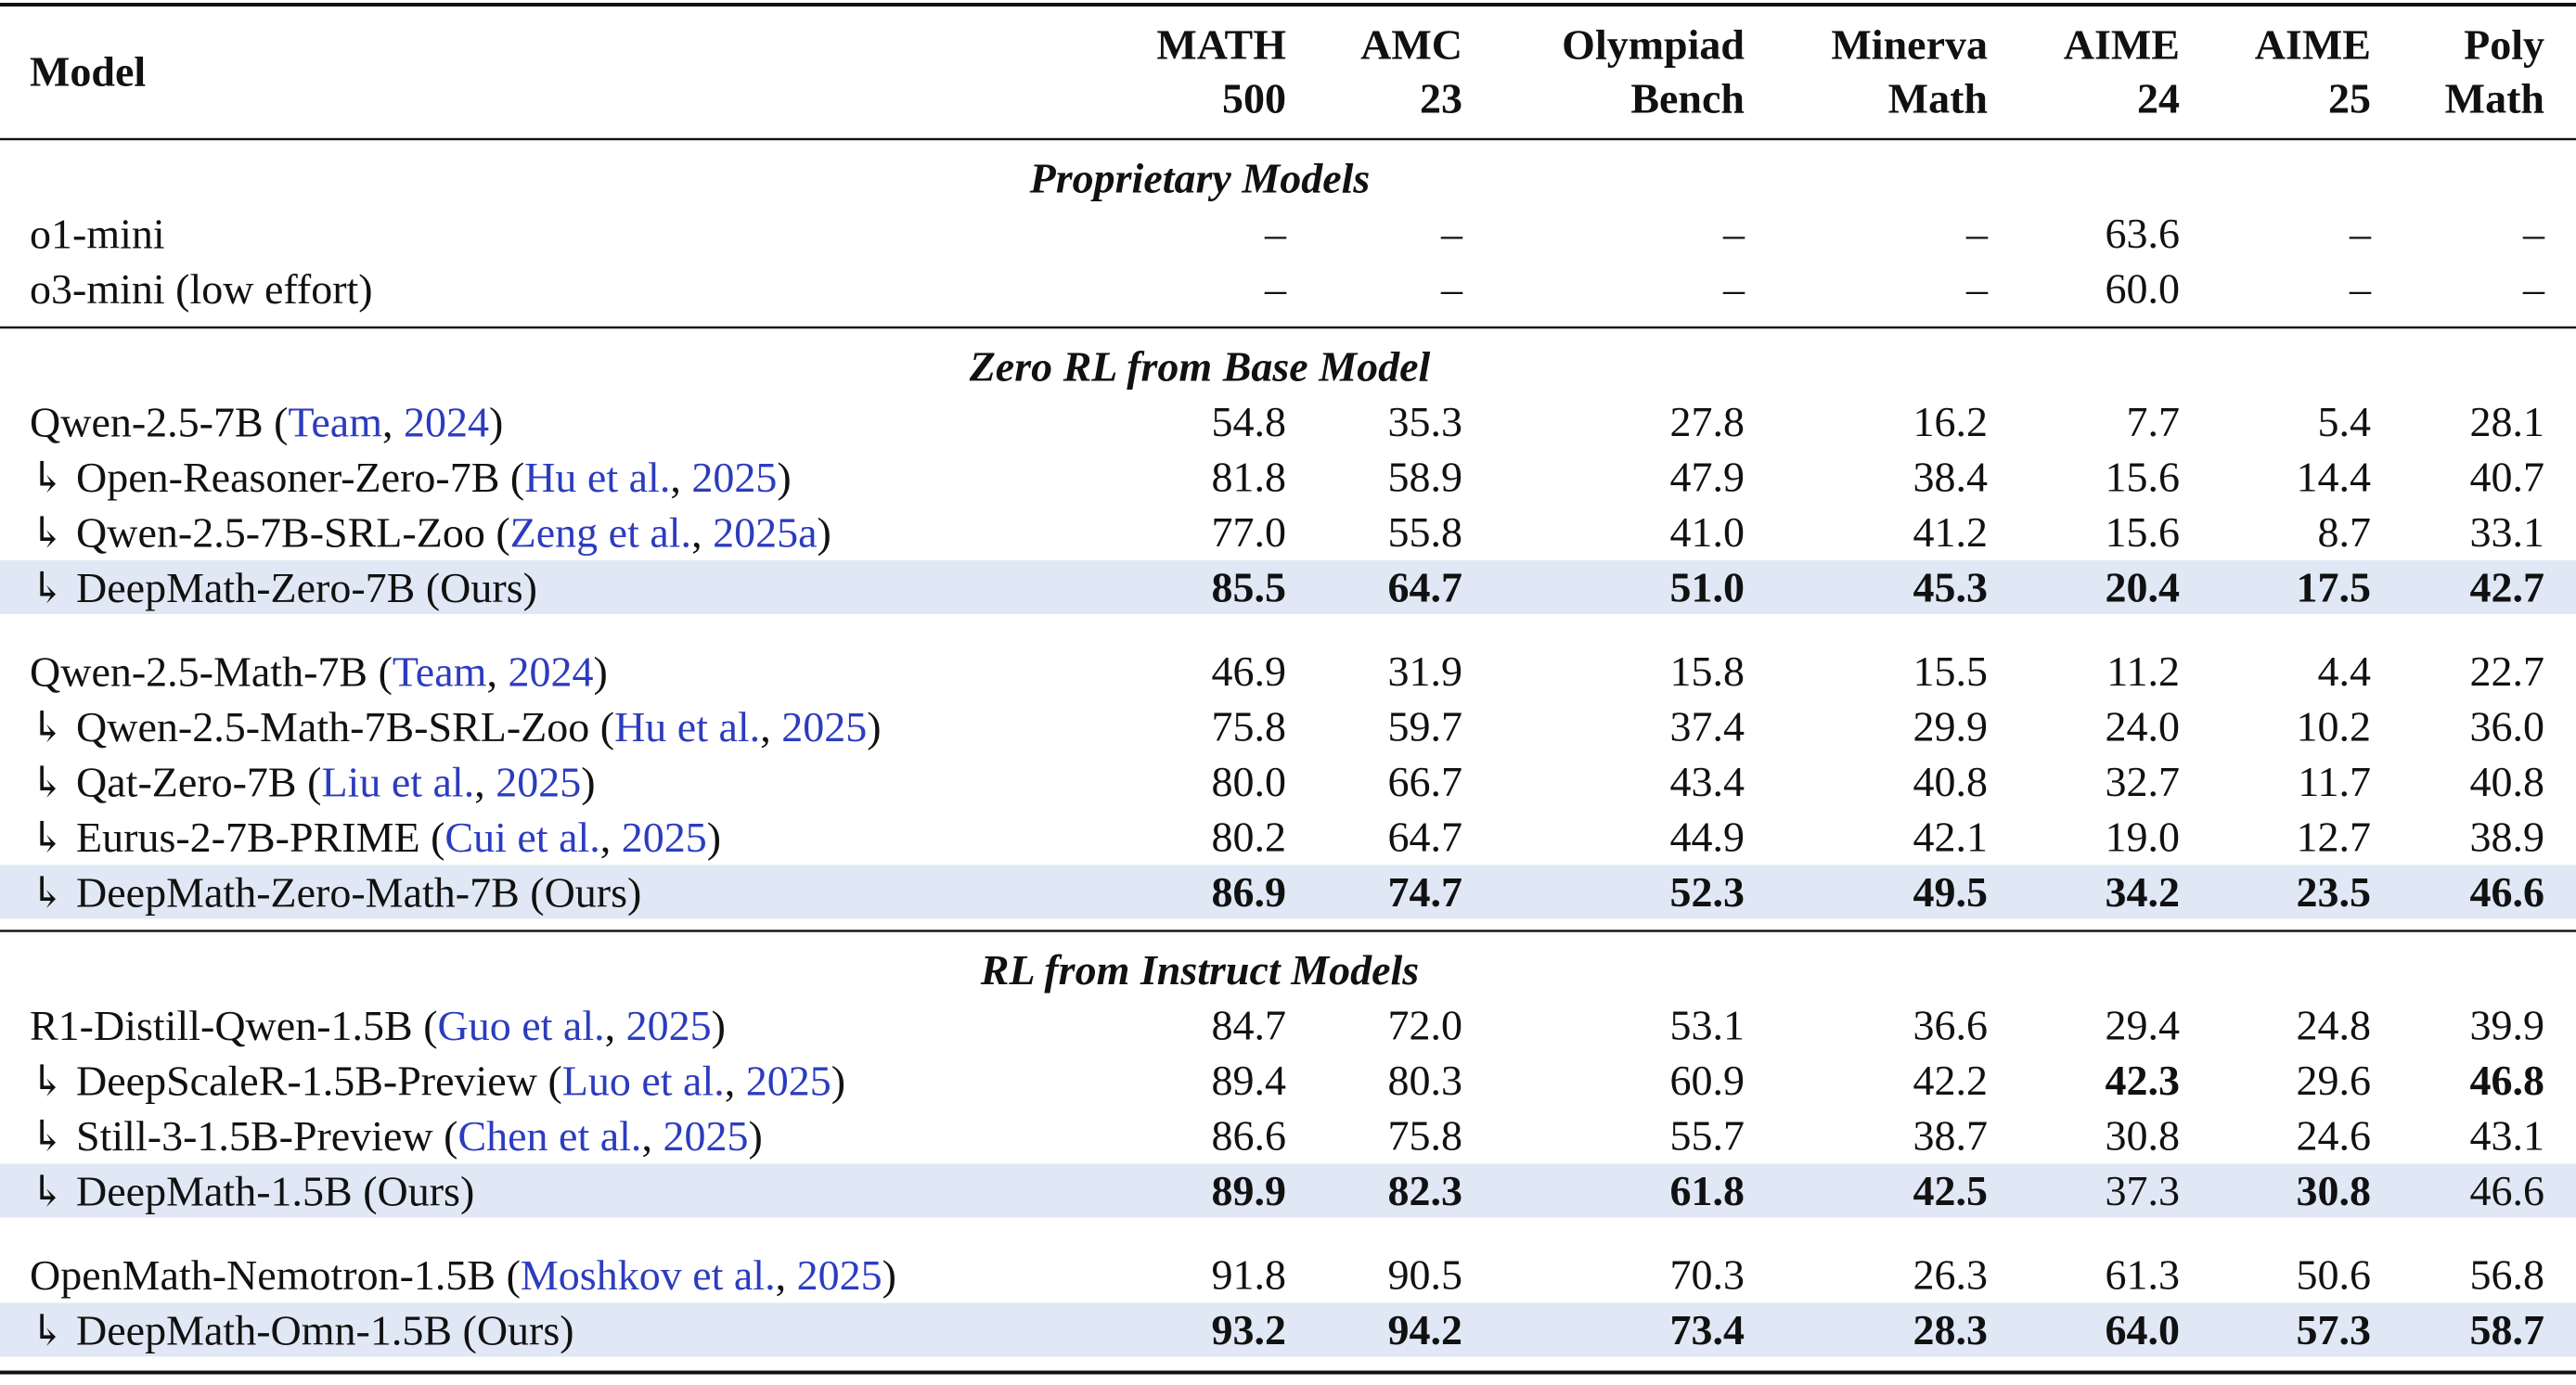 The width and height of the screenshot is (2576, 1385). I want to click on cell-value: 29.9, so click(1951, 726).